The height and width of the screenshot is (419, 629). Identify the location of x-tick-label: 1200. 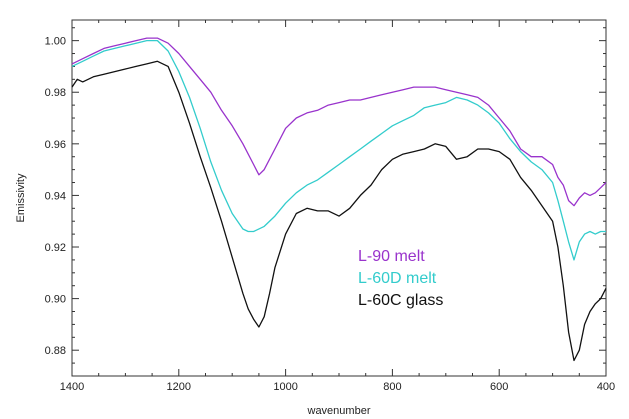
(179, 387).